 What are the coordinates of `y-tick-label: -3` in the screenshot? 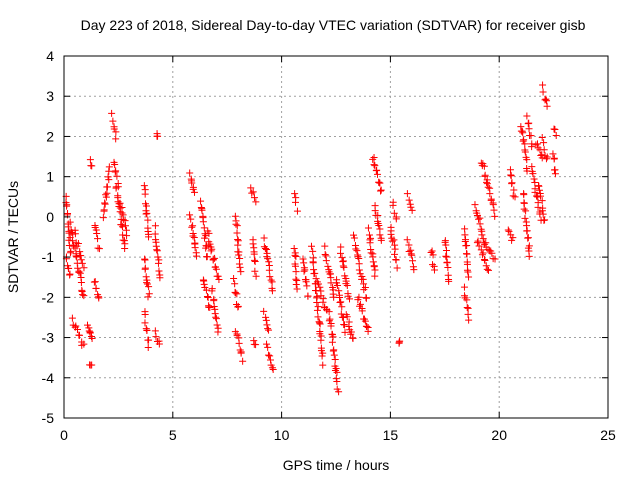 It's located at (48, 338).